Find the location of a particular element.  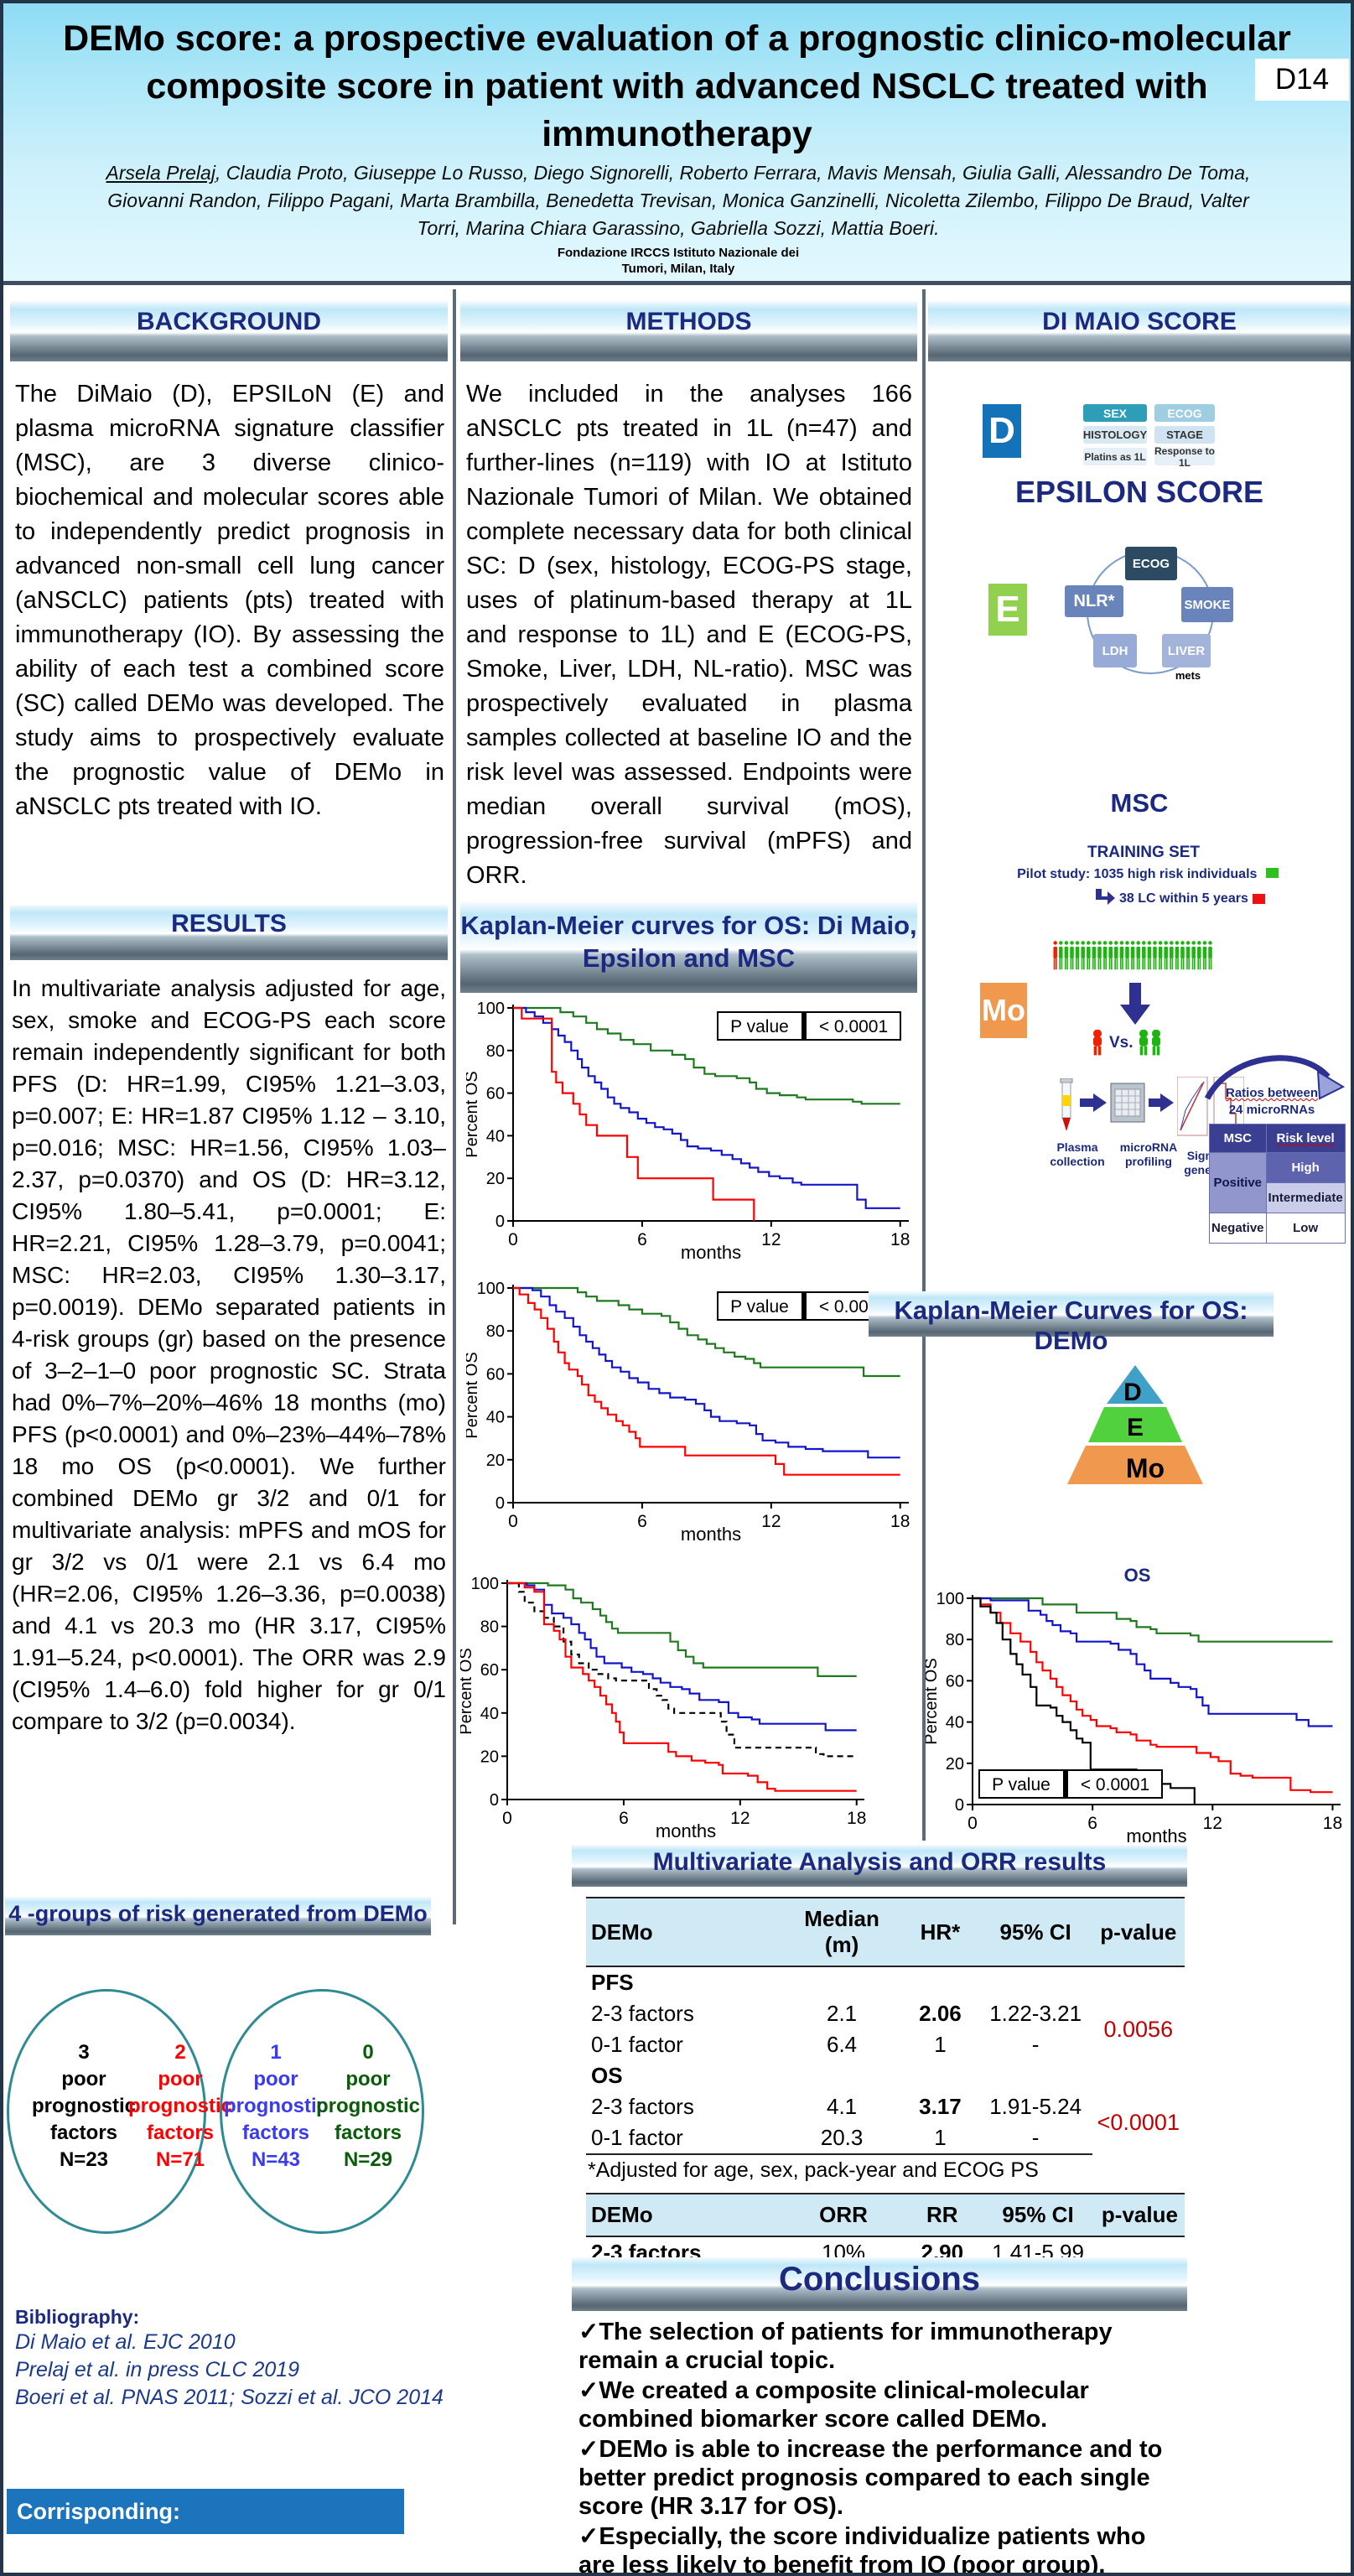

green-persons-icon is located at coordinates (1149, 1043).